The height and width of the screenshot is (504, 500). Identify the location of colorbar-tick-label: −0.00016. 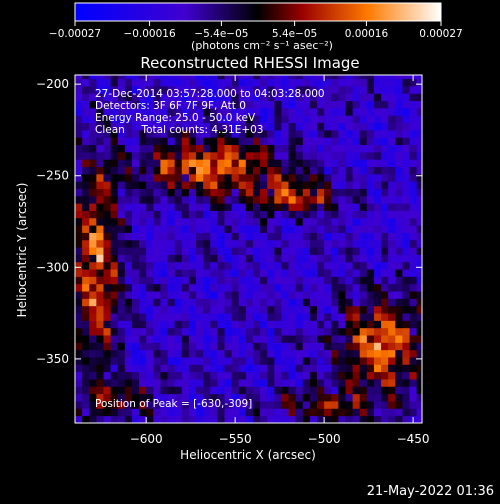
(149, 34).